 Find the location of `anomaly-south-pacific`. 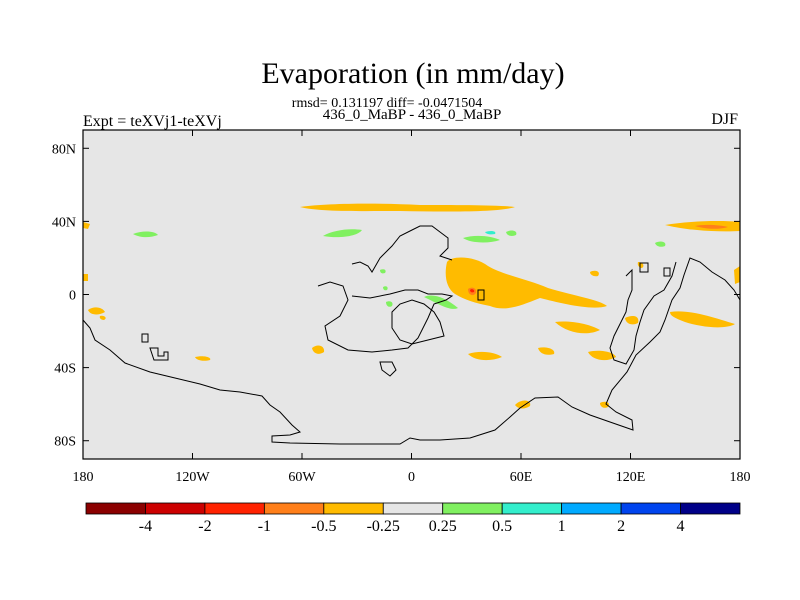

anomaly-south-pacific is located at coordinates (702, 319).